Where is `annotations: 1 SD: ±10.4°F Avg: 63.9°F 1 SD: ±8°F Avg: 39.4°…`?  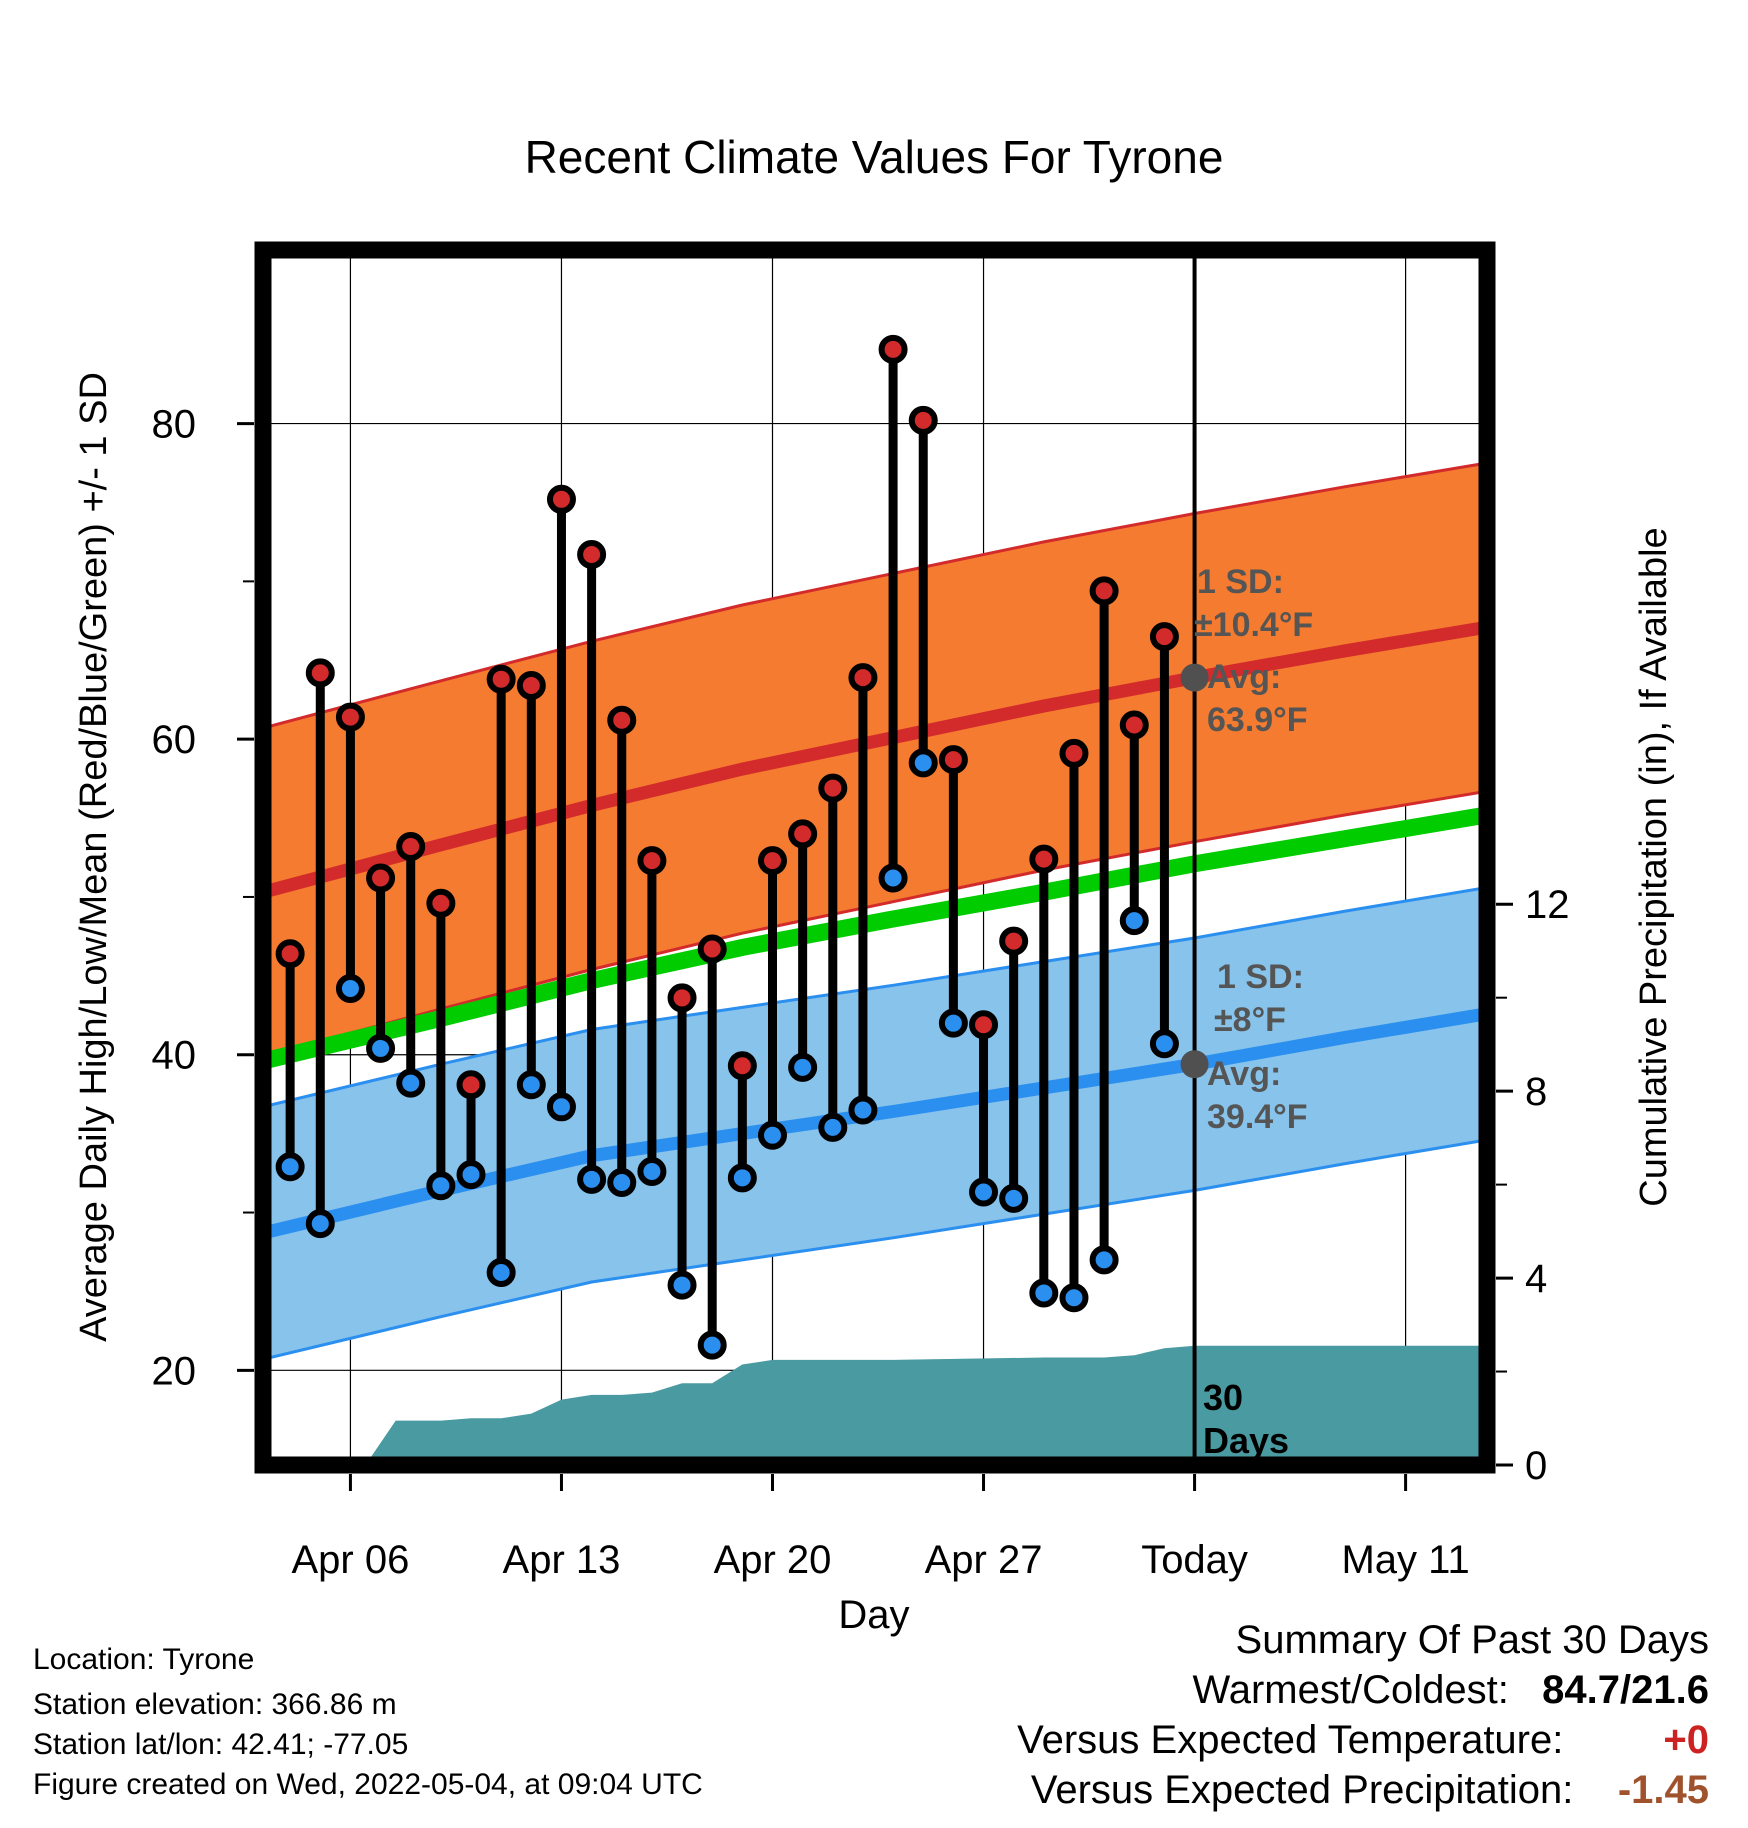
annotations: 1 SD: ±10.4°F Avg: 63.9°F 1 SD: ±8°F Avg: 39.4°… is located at coordinates (1246, 1012).